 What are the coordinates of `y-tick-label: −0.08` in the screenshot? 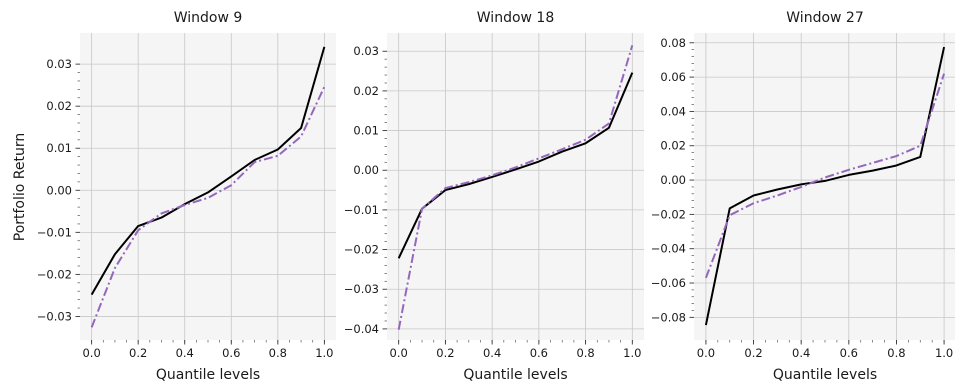 It's located at (668, 317).